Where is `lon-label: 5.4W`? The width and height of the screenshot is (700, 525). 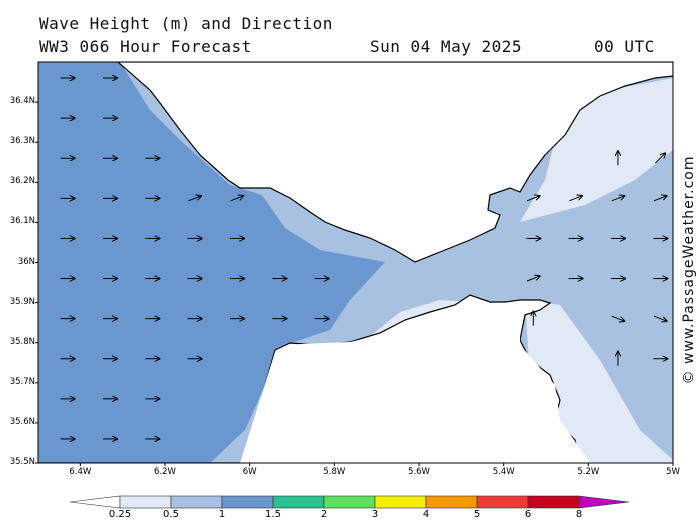
lon-label: 5.4W is located at coordinates (503, 472).